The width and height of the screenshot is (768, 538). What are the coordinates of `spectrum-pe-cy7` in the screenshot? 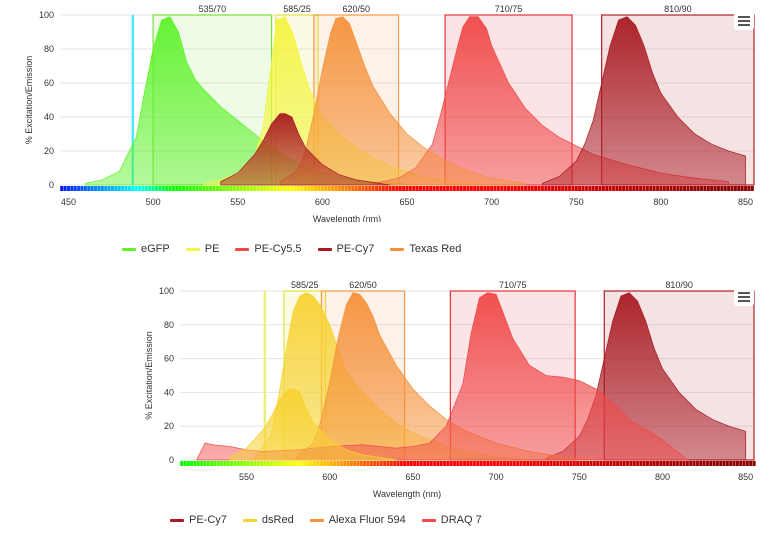 It's located at (644, 101).